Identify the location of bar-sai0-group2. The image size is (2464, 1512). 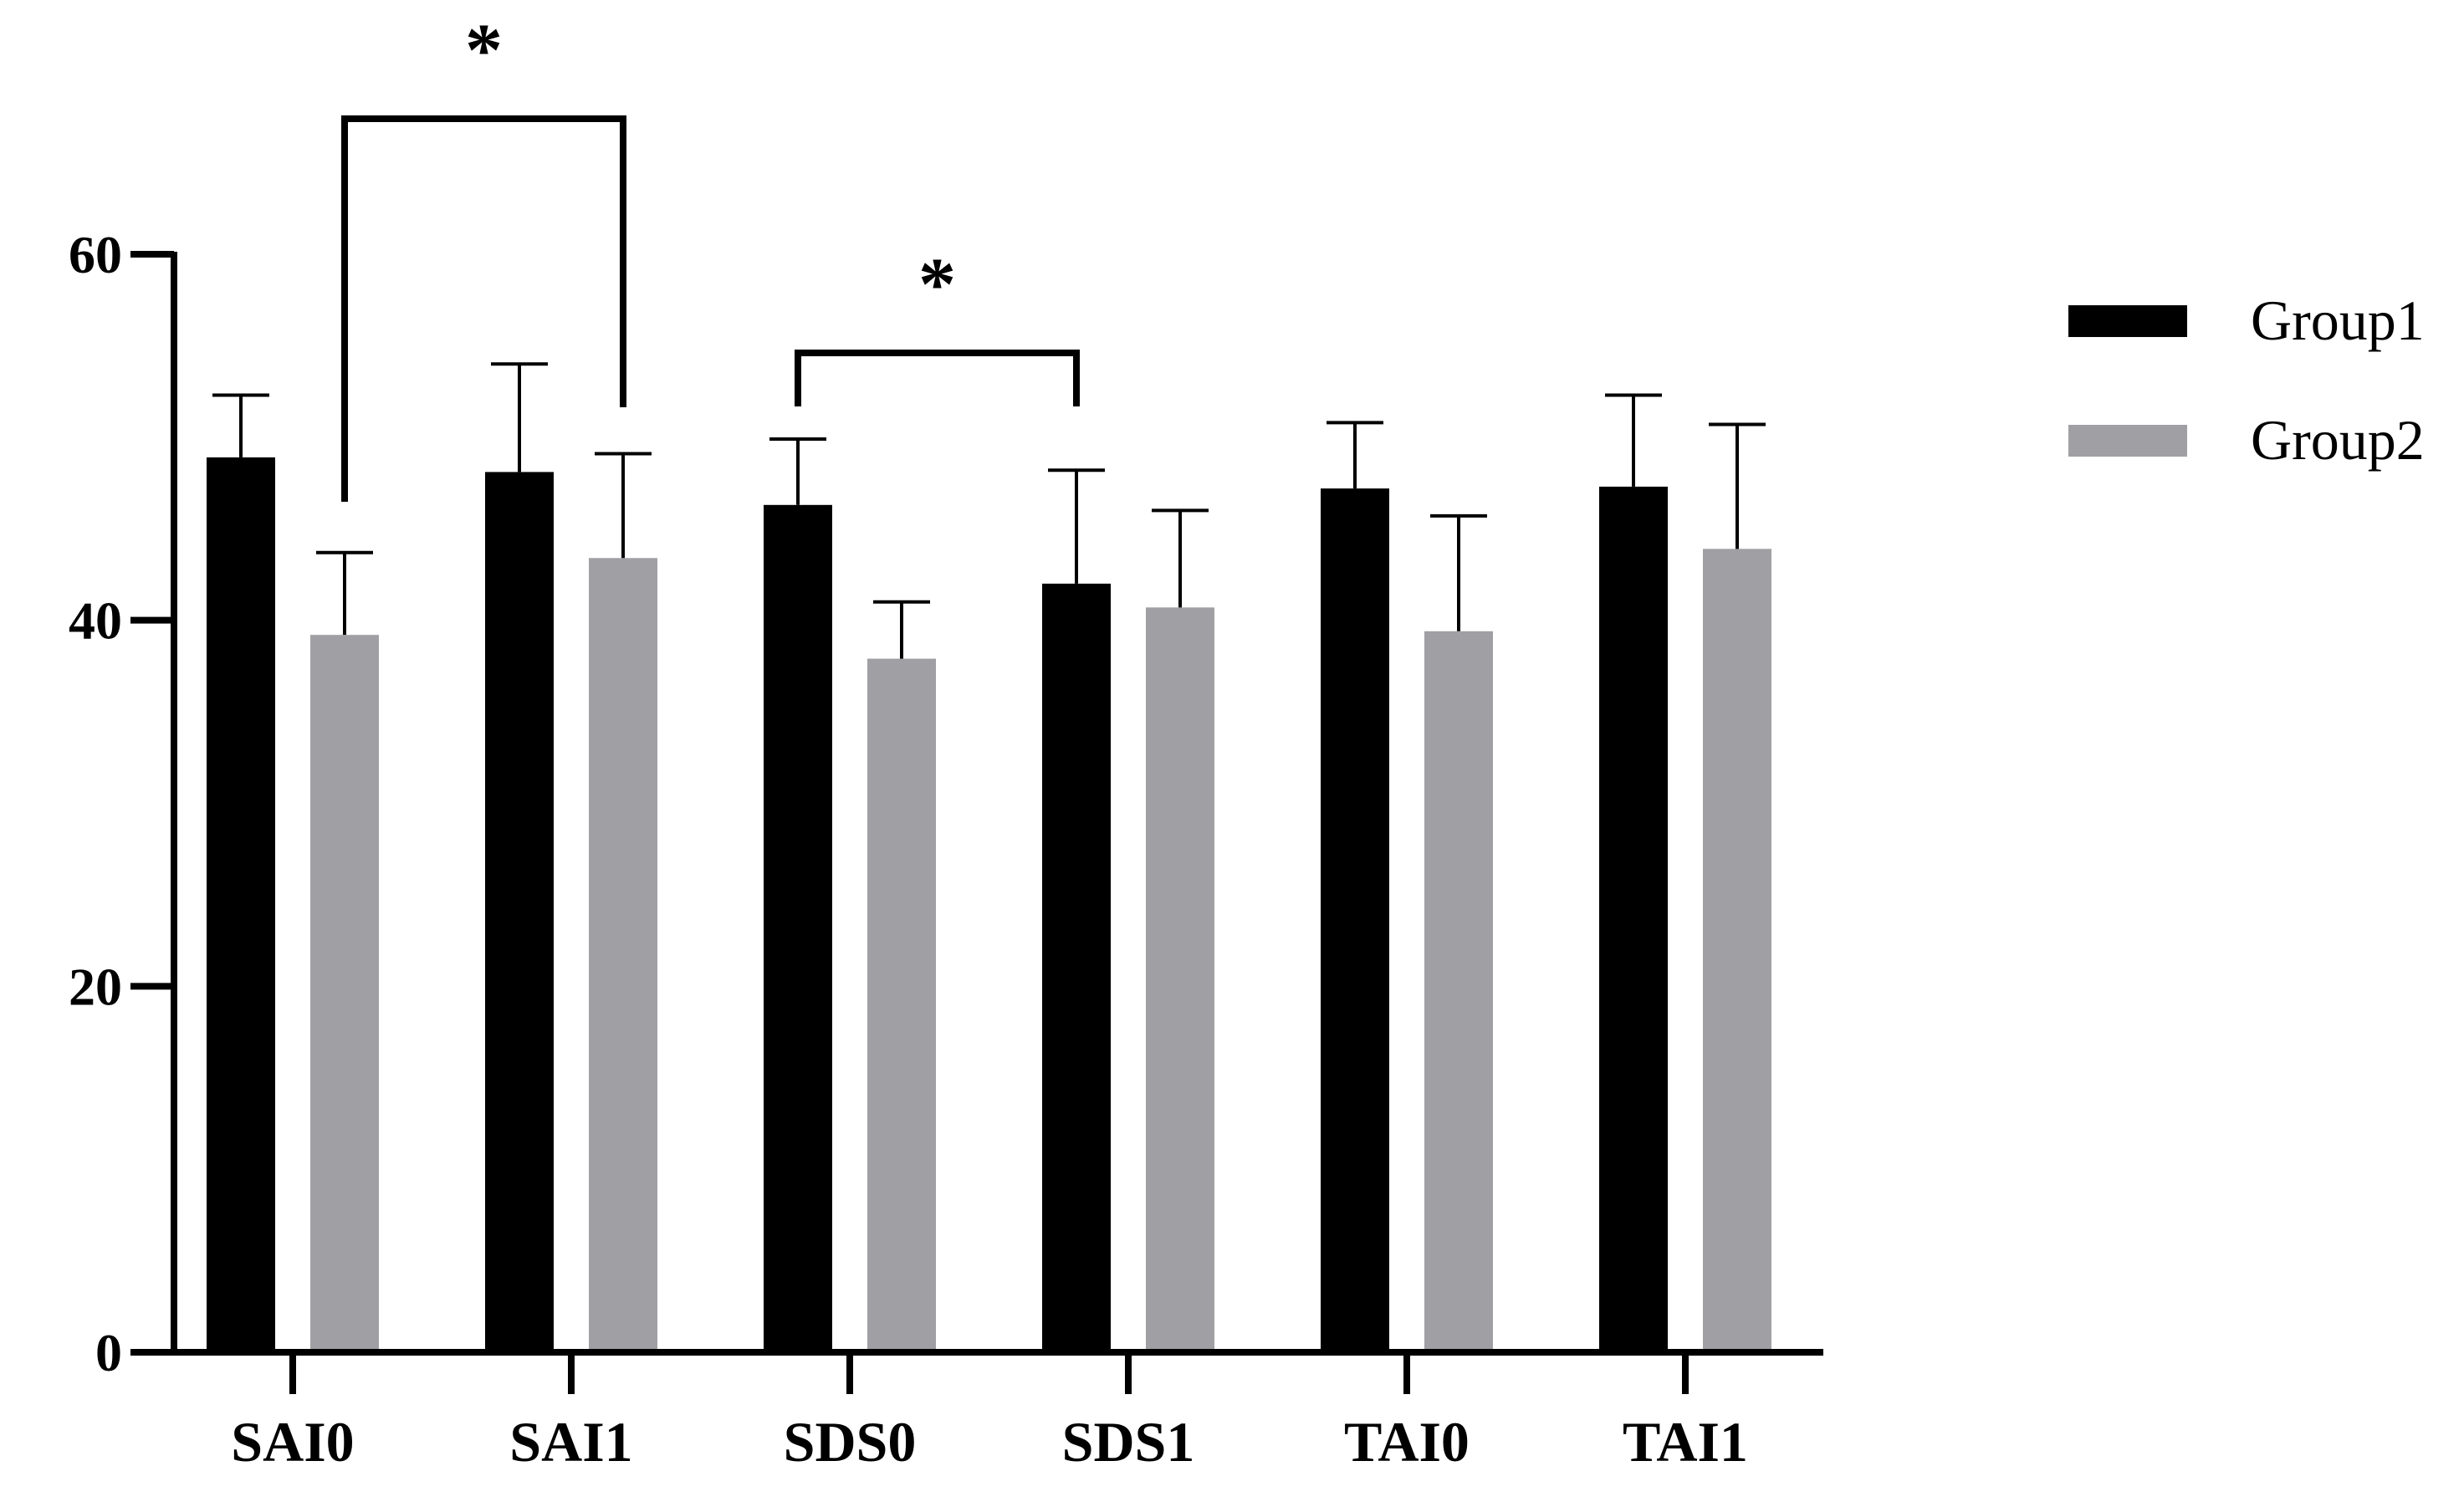
(344, 993).